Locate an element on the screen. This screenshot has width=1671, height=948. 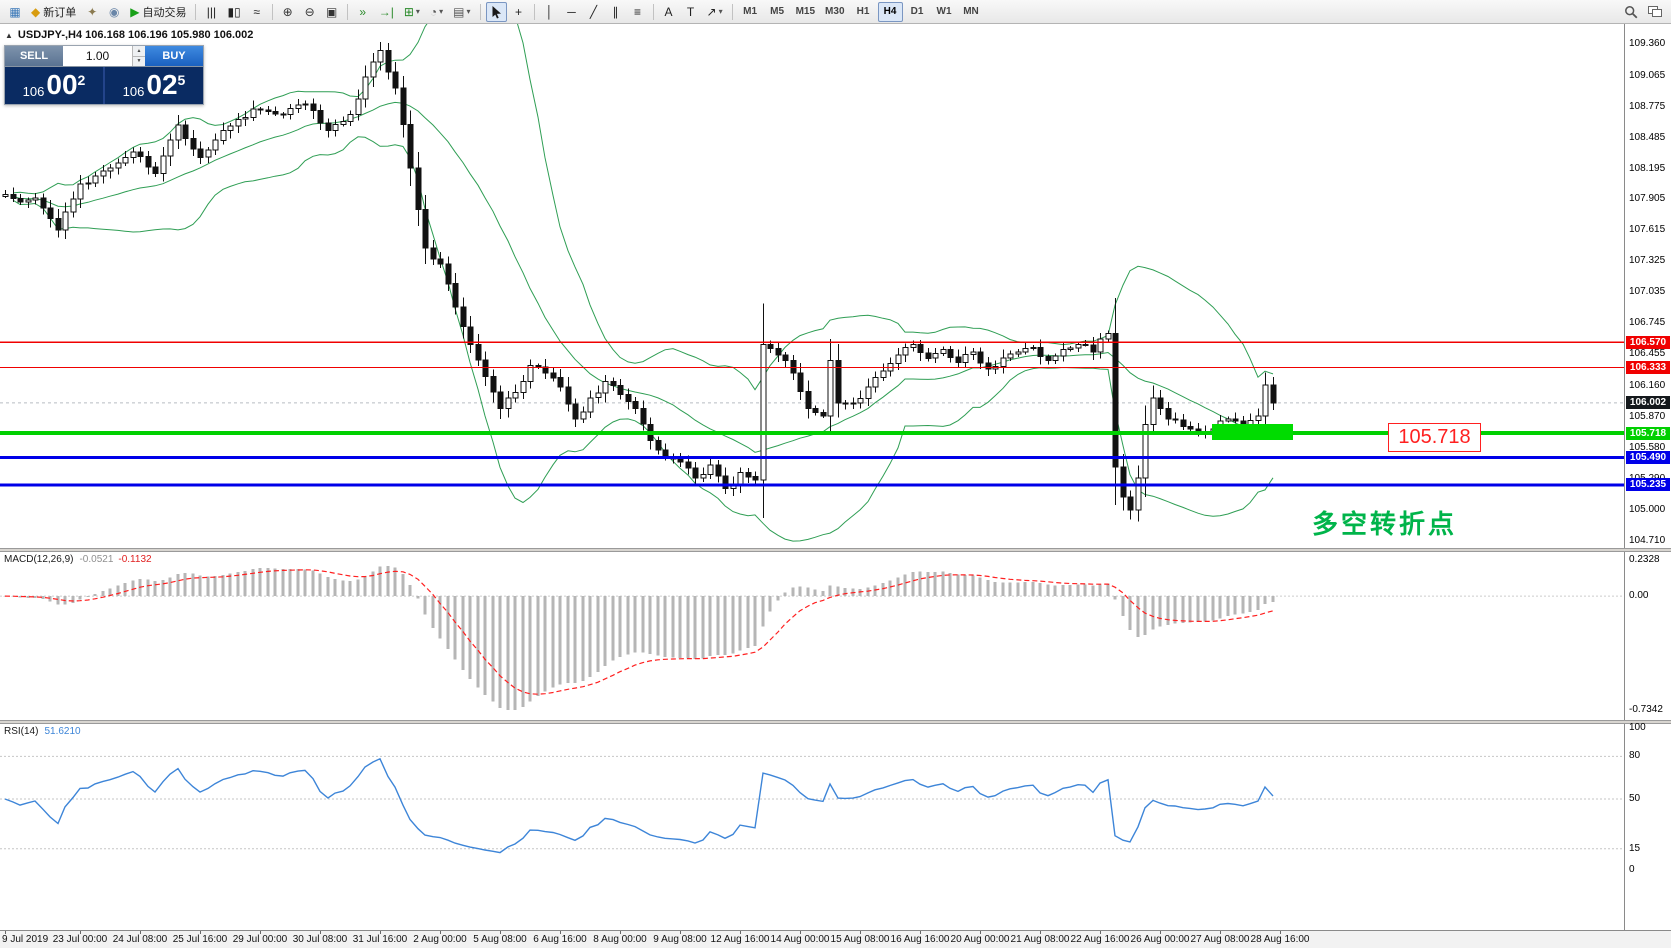
time-label: 14 Aug 00:00 is located at coordinates (800, 939).